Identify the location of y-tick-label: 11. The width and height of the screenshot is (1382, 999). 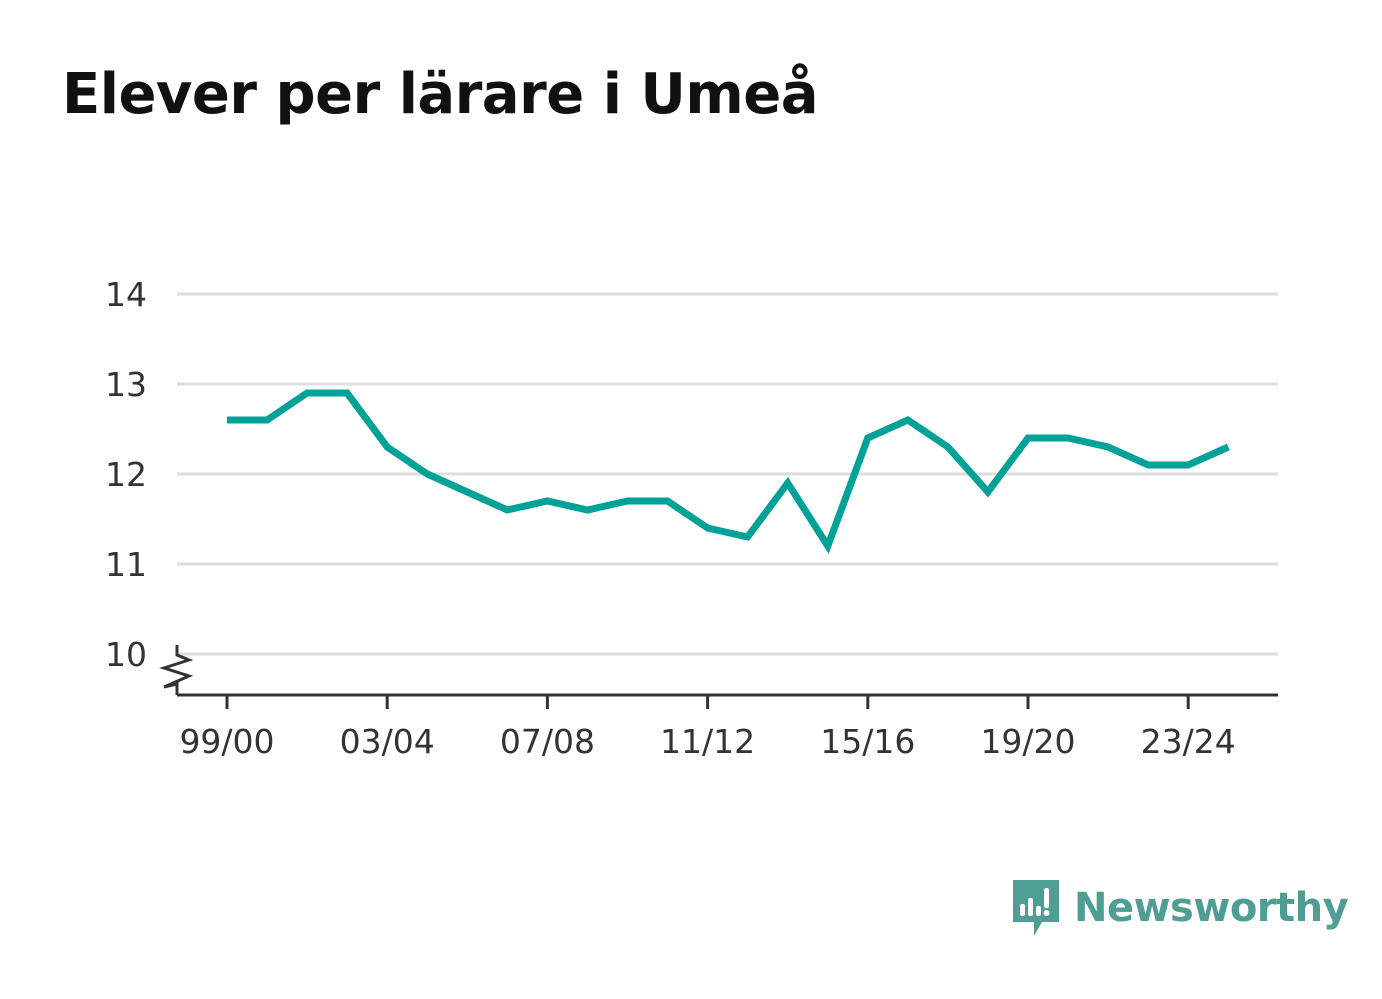
(126, 564).